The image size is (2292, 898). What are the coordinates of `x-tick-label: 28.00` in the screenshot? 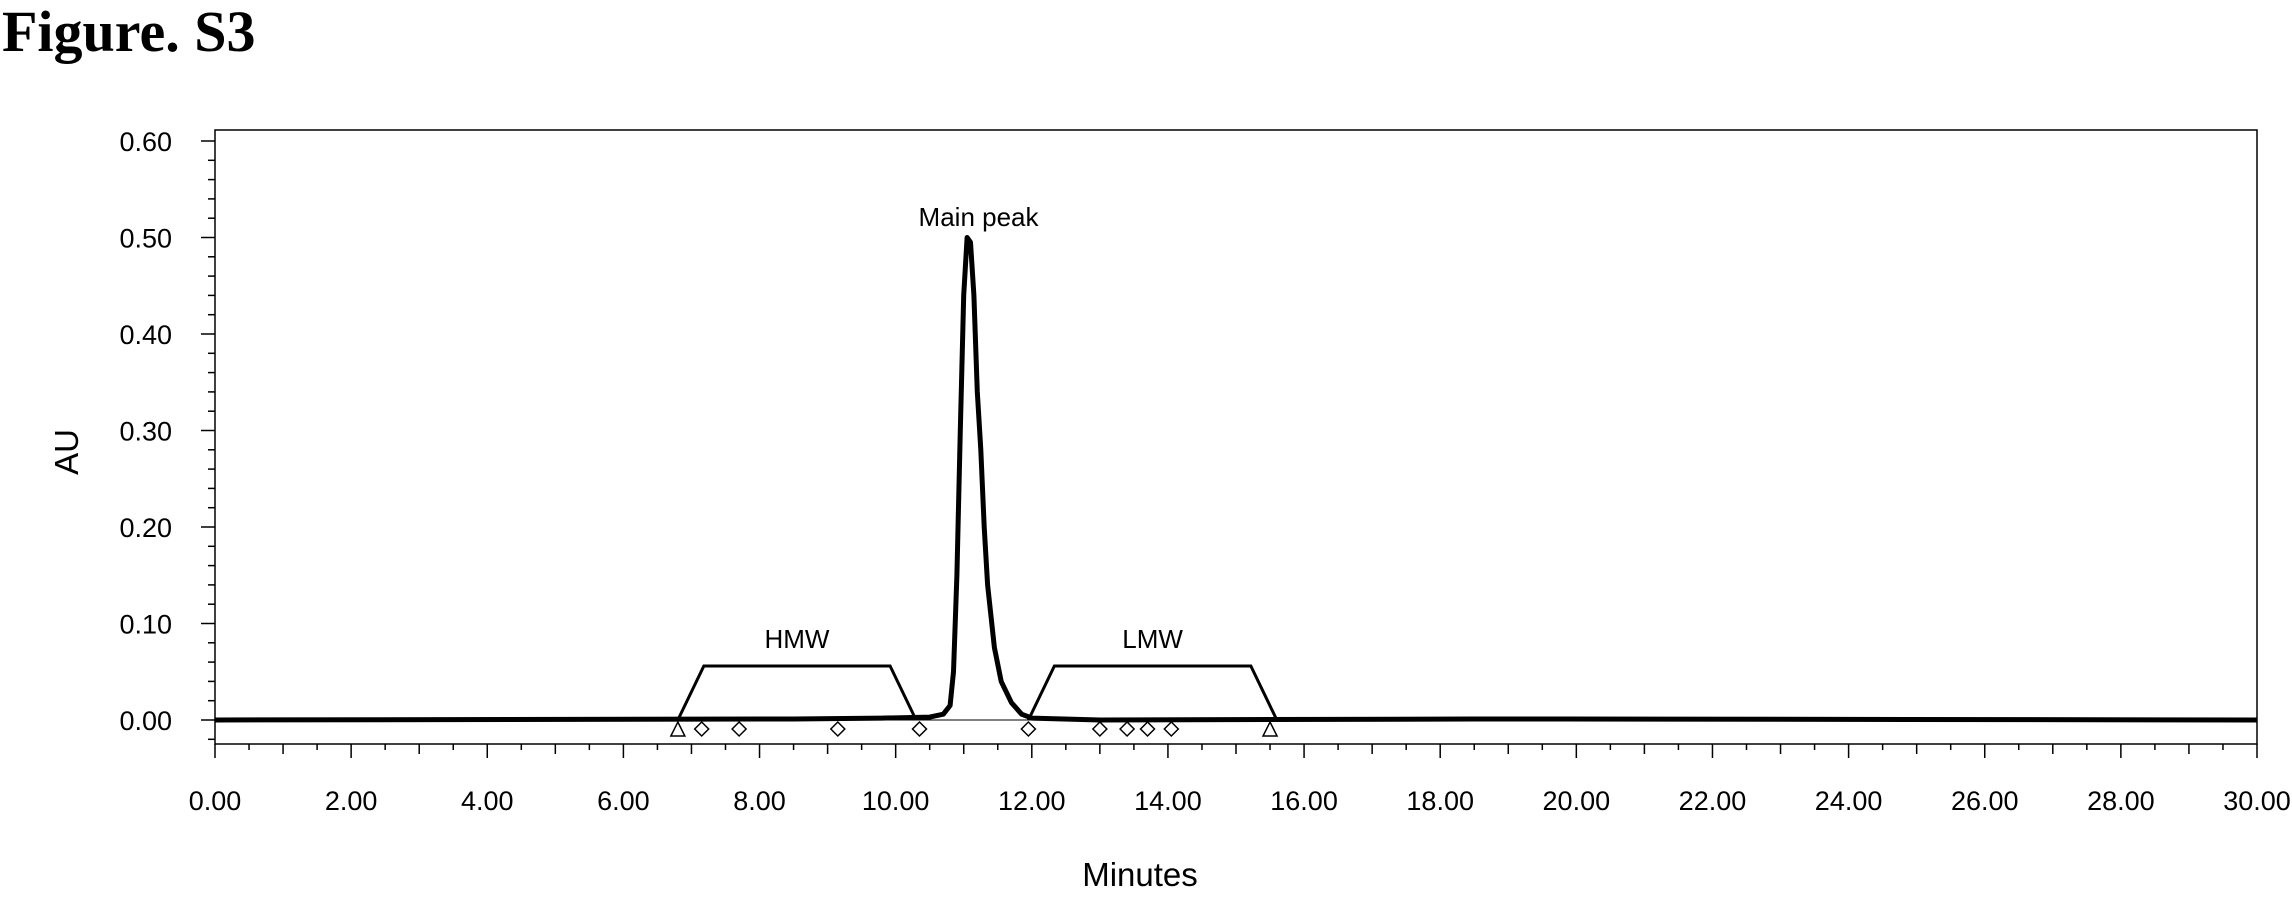 It's located at (2121, 801).